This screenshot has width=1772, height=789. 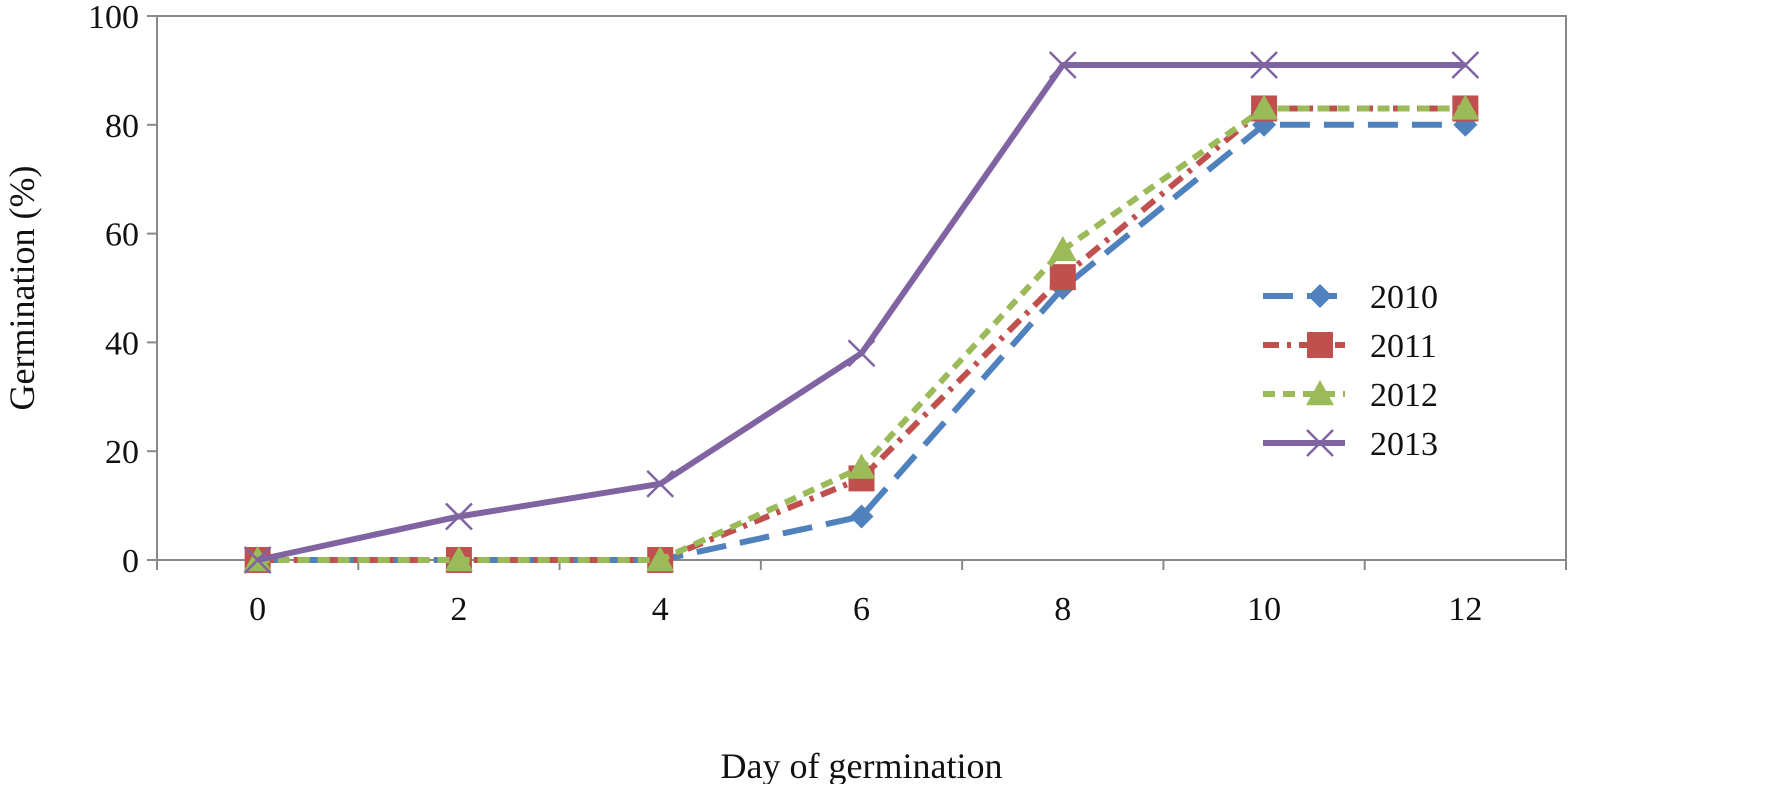 What do you see at coordinates (1062, 609) in the screenshot?
I see `x-tick-label: 8` at bounding box center [1062, 609].